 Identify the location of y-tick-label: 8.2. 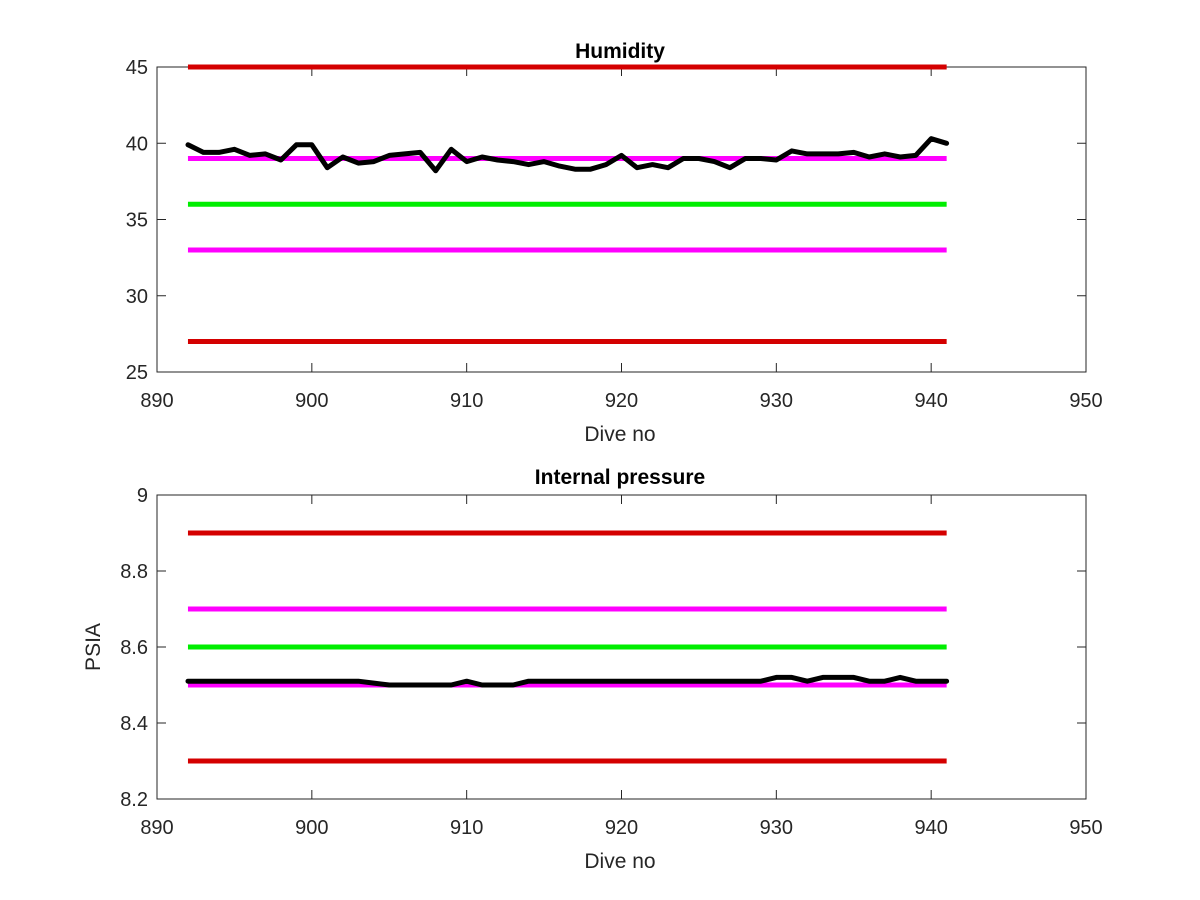
(134, 800).